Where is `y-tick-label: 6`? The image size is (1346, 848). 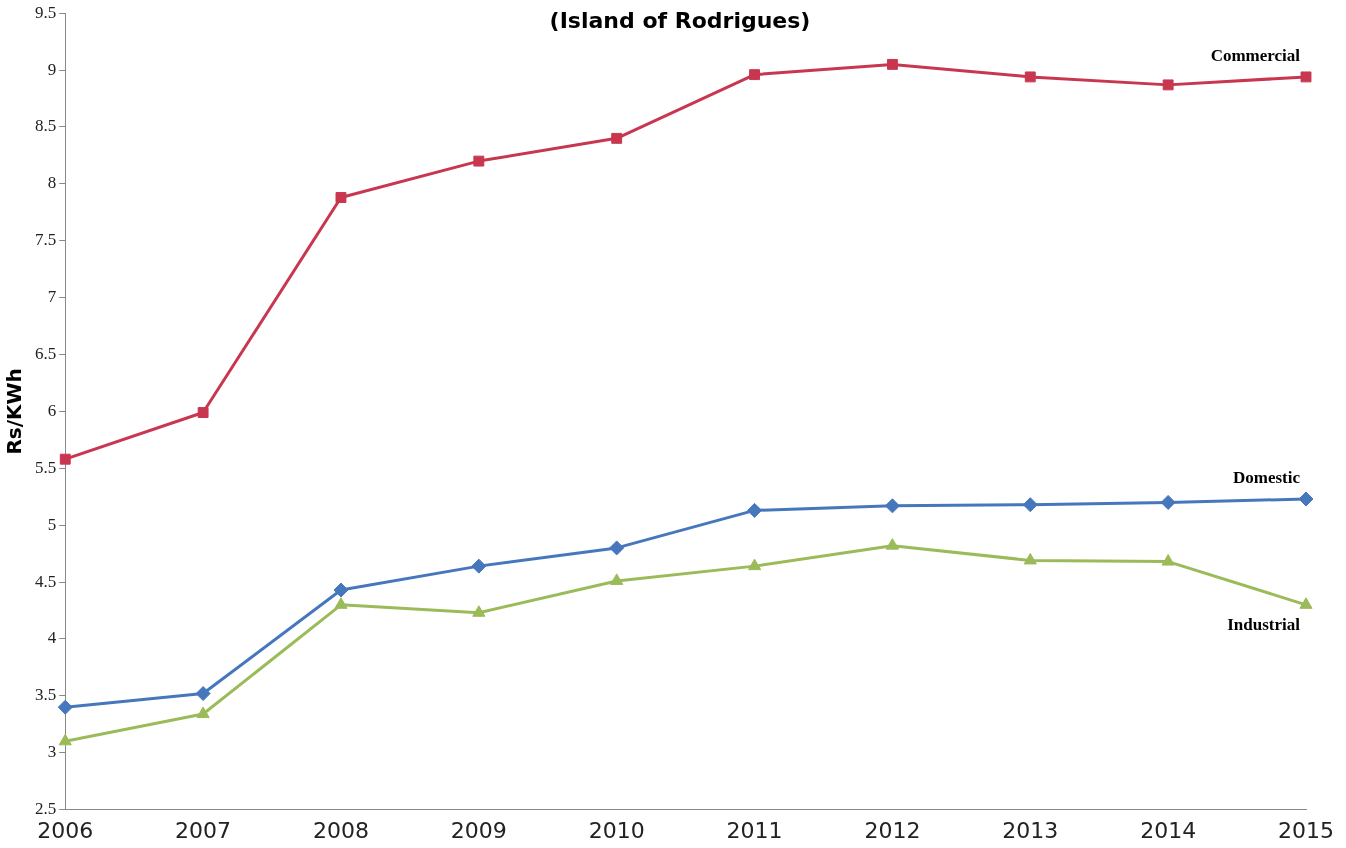 y-tick-label: 6 is located at coordinates (52, 410).